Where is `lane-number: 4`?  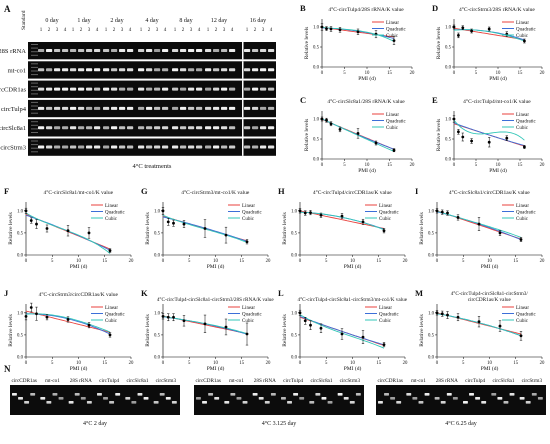
lane-number: 4 is located at coordinates (199, 30).